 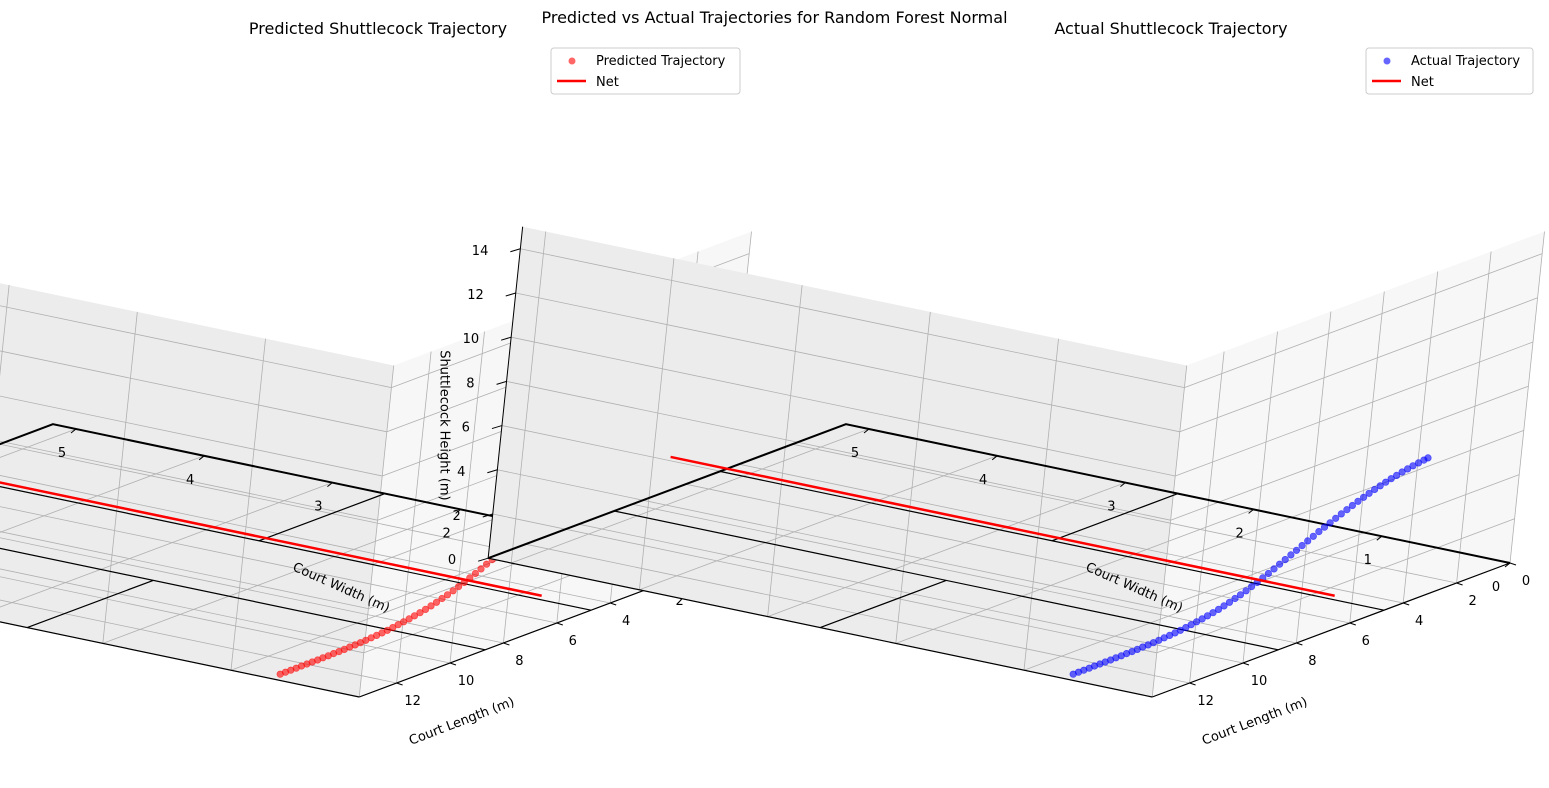 What do you see at coordinates (480, 251) in the screenshot?
I see `z-tick-label: 14` at bounding box center [480, 251].